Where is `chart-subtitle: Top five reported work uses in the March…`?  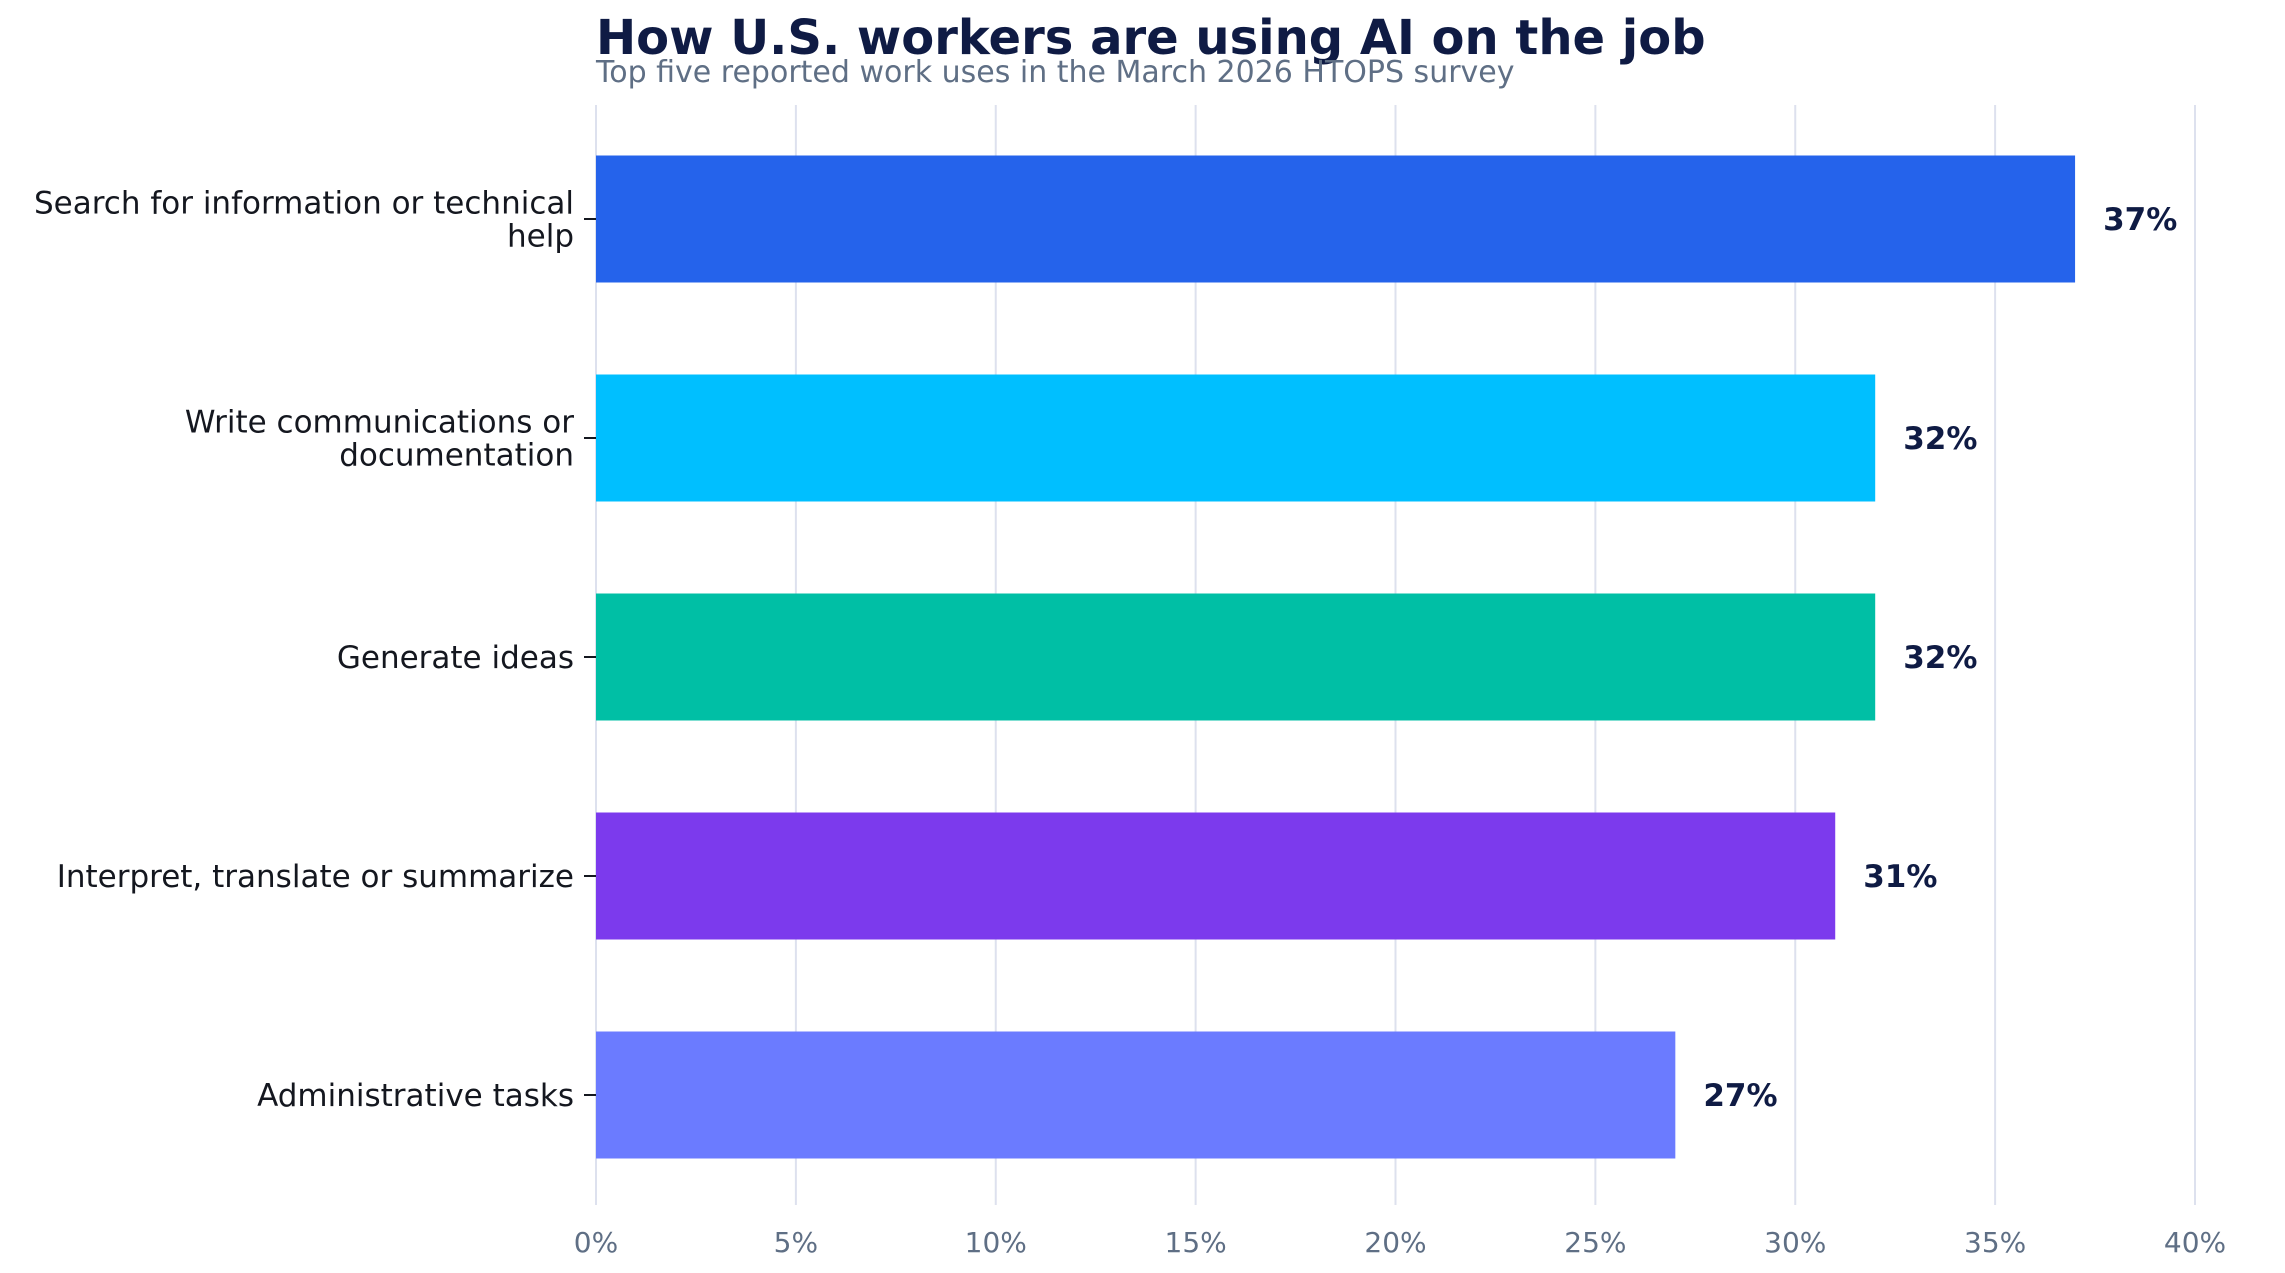
chart-subtitle: Top five reported work uses in the March… is located at coordinates (1055, 72).